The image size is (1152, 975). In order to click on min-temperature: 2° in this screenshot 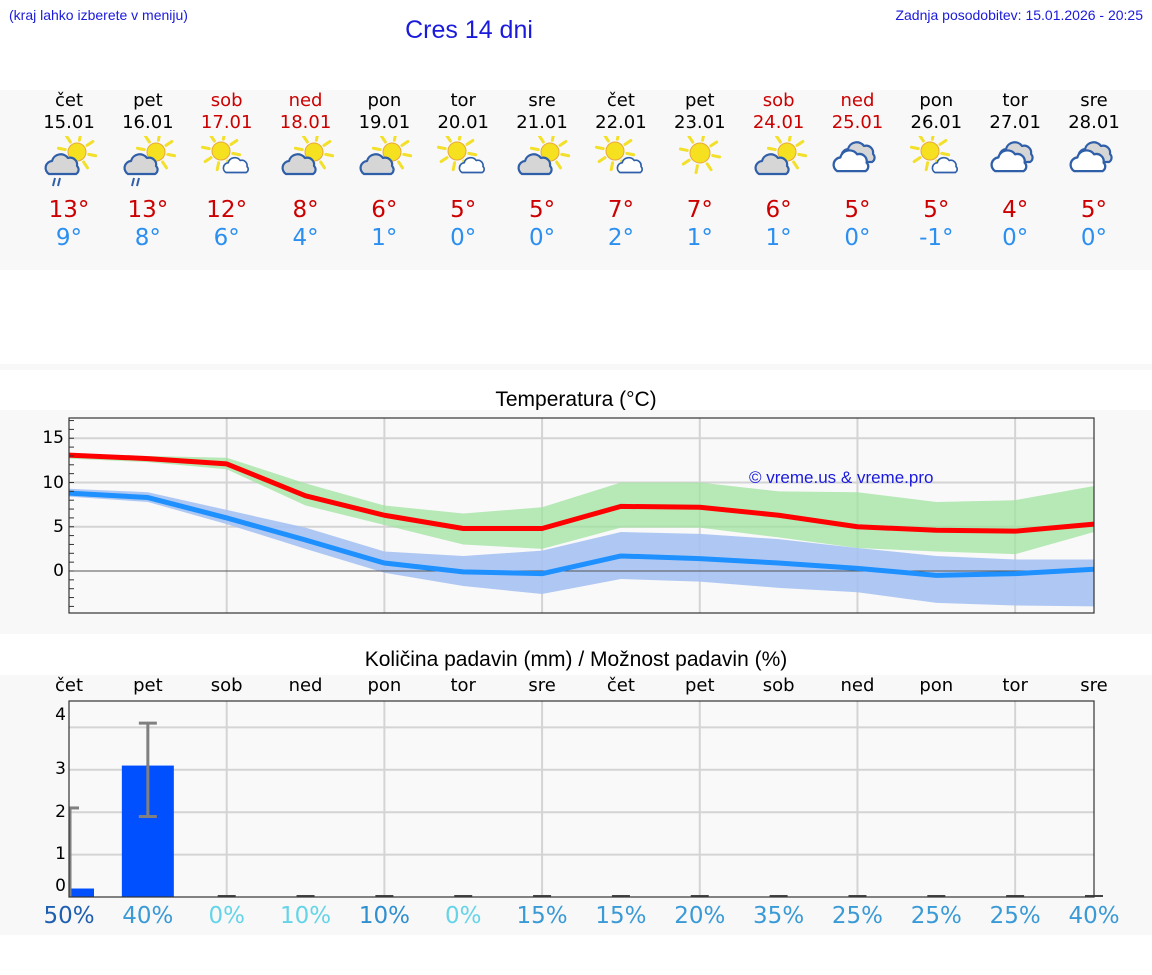, I will do `click(620, 238)`.